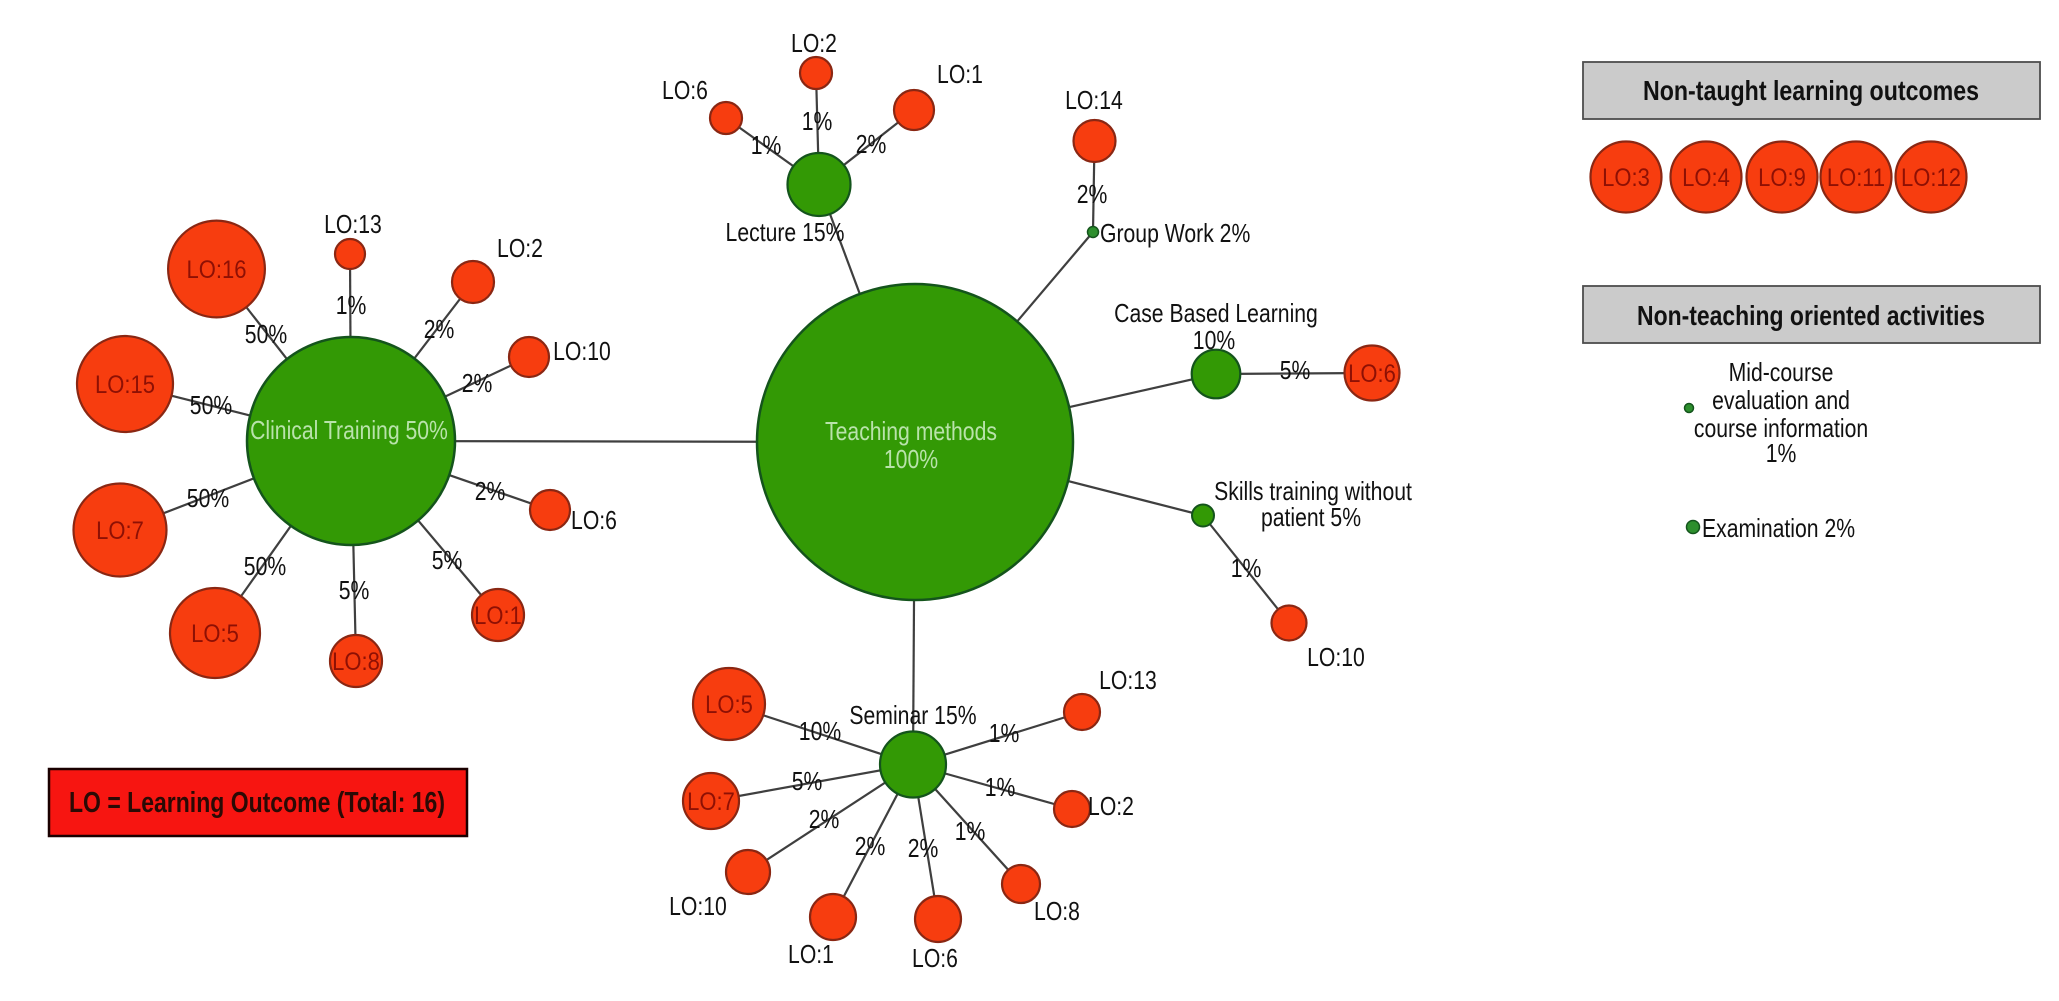  I want to click on svg-text: Skills training without, so click(1313, 491).